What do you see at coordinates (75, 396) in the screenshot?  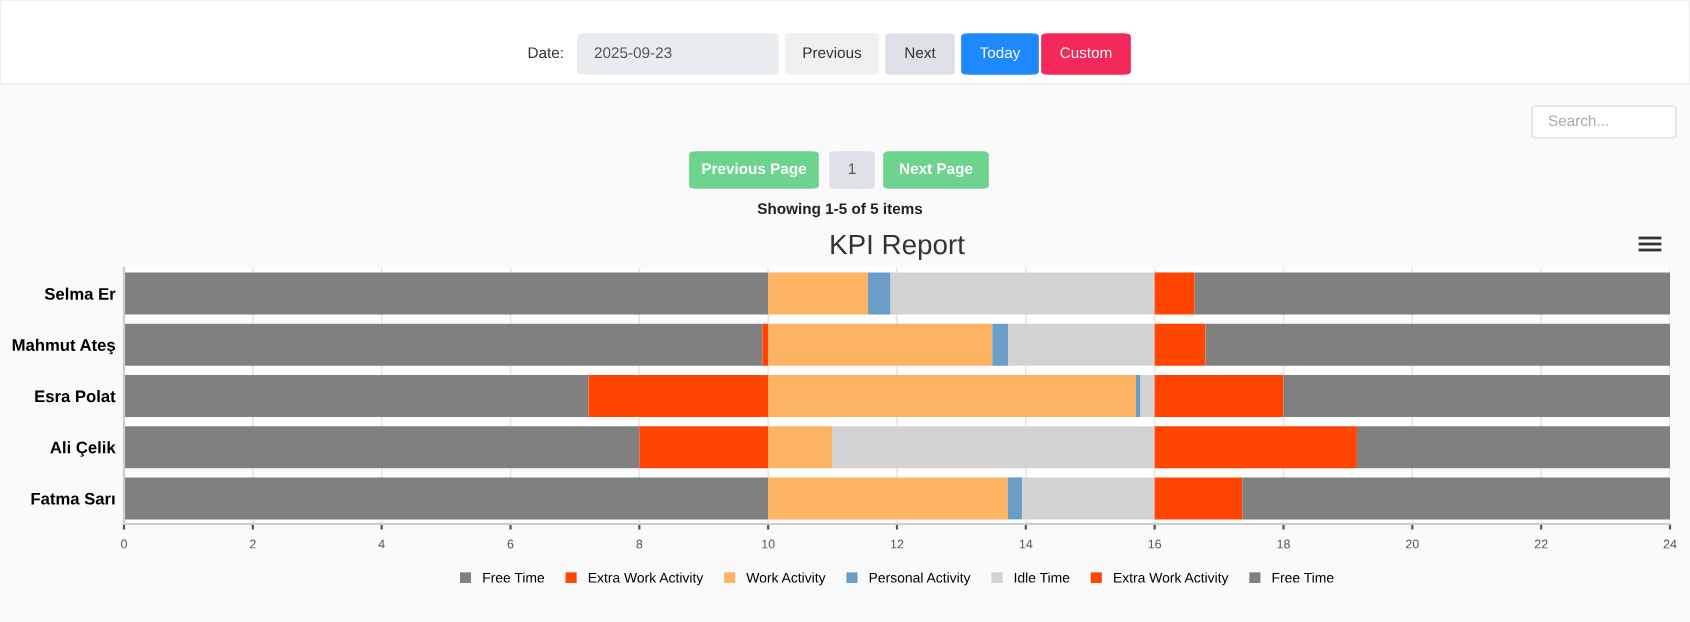 I see `y-tick-label: Esra Polat` at bounding box center [75, 396].